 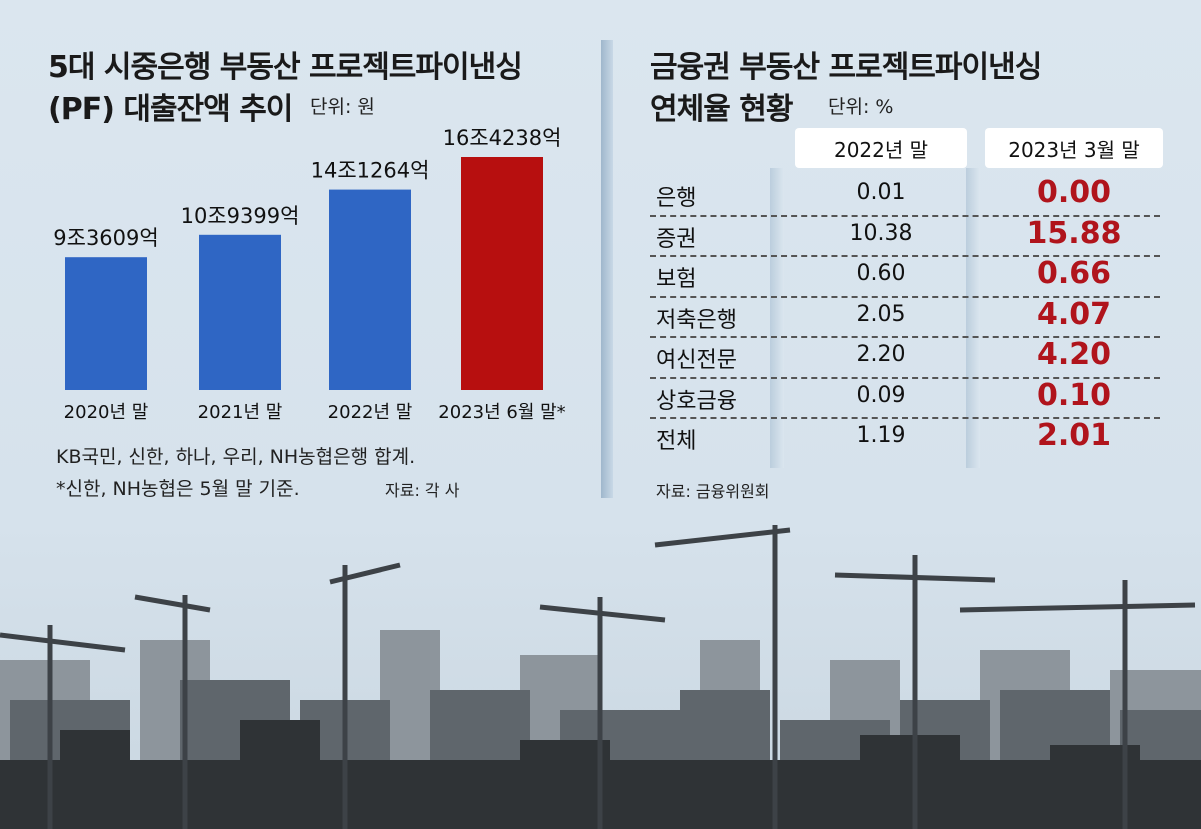 I want to click on table-header-2022: 2022년 말, so click(x=881, y=148).